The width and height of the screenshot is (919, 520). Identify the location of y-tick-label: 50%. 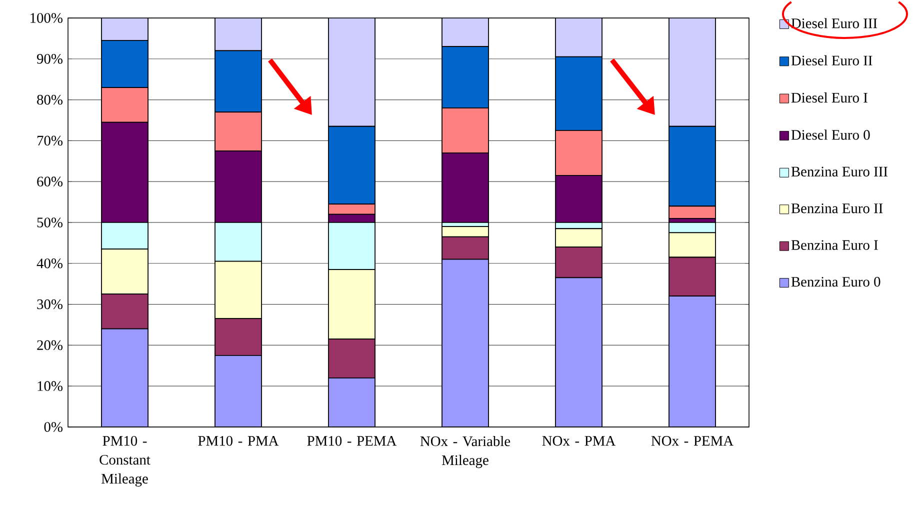
(50, 223).